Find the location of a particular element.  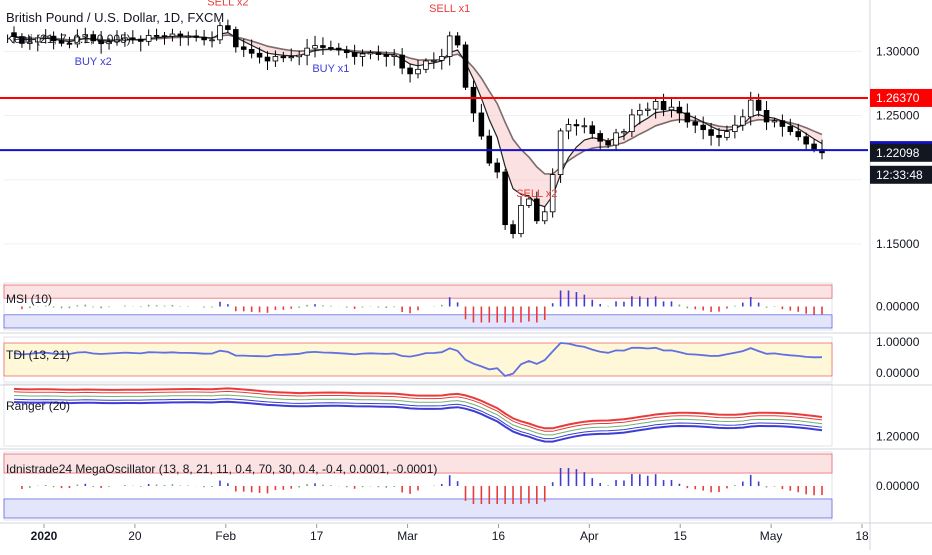

x-tick-label: 20 is located at coordinates (135, 536).